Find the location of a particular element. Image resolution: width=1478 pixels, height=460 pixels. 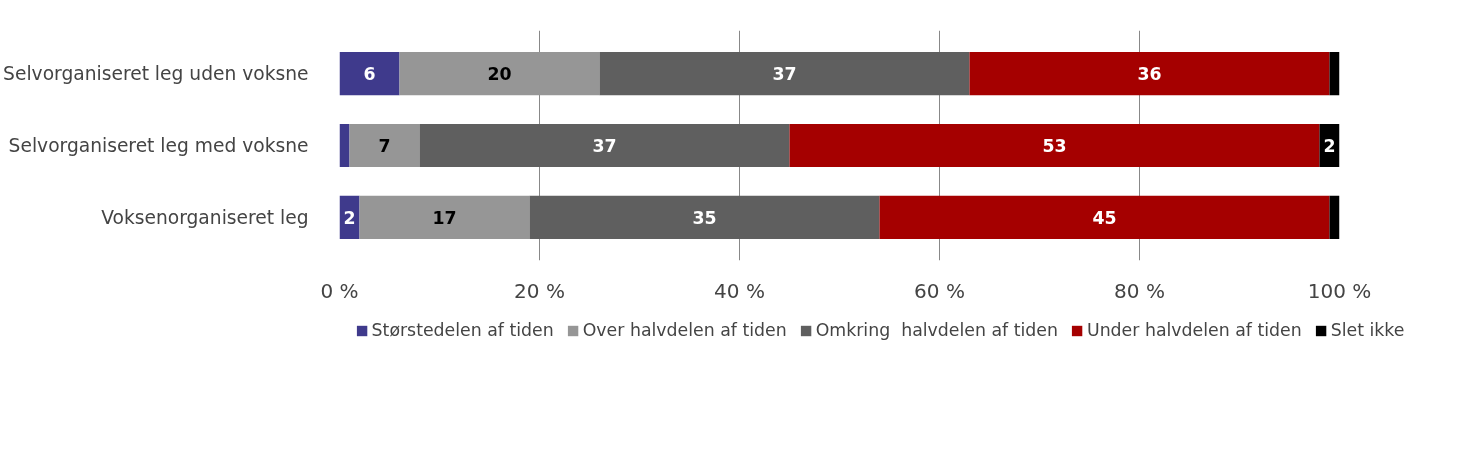

legend-label: Slet ikke is located at coordinates (1367, 330).